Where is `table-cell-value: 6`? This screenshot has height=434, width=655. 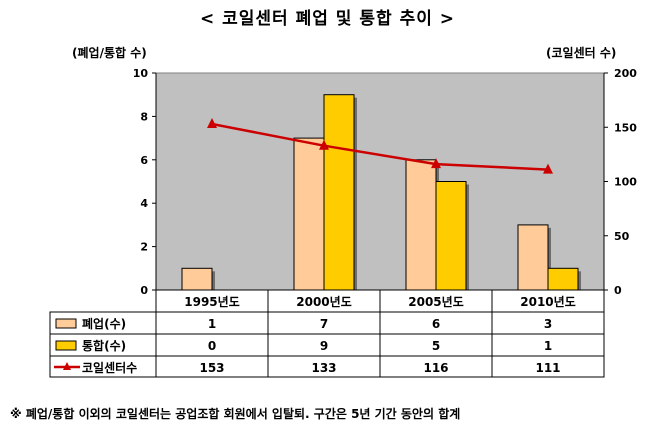 table-cell-value: 6 is located at coordinates (436, 324).